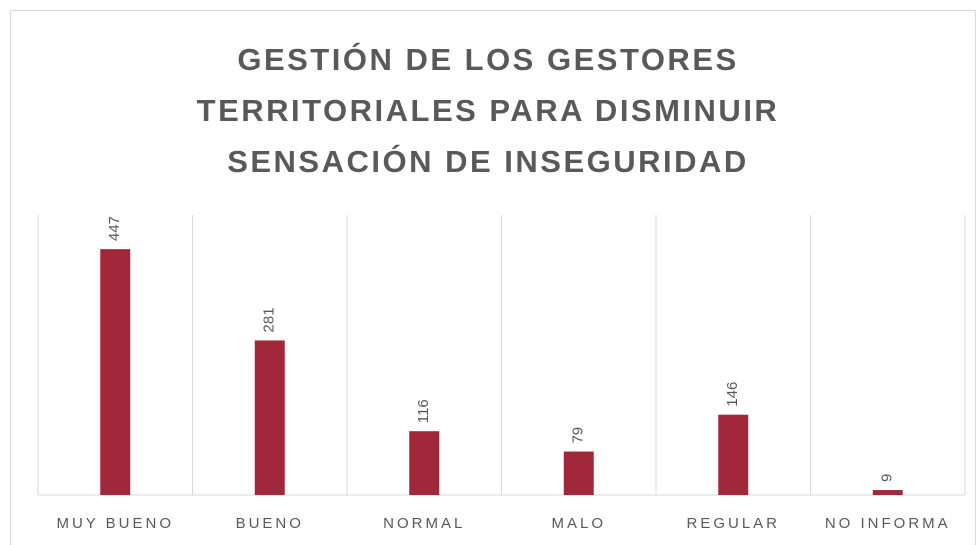 The width and height of the screenshot is (977, 545). Describe the element at coordinates (578, 523) in the screenshot. I see `x-tick-label: MALO` at that location.